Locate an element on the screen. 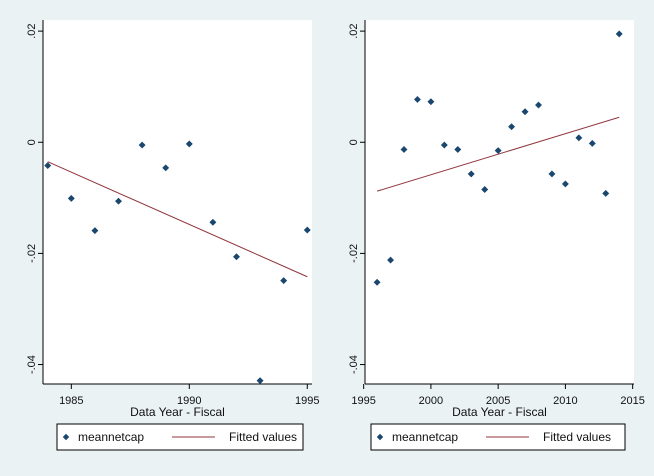 This screenshot has height=476, width=654. x-tick-label: 2010 is located at coordinates (565, 401).